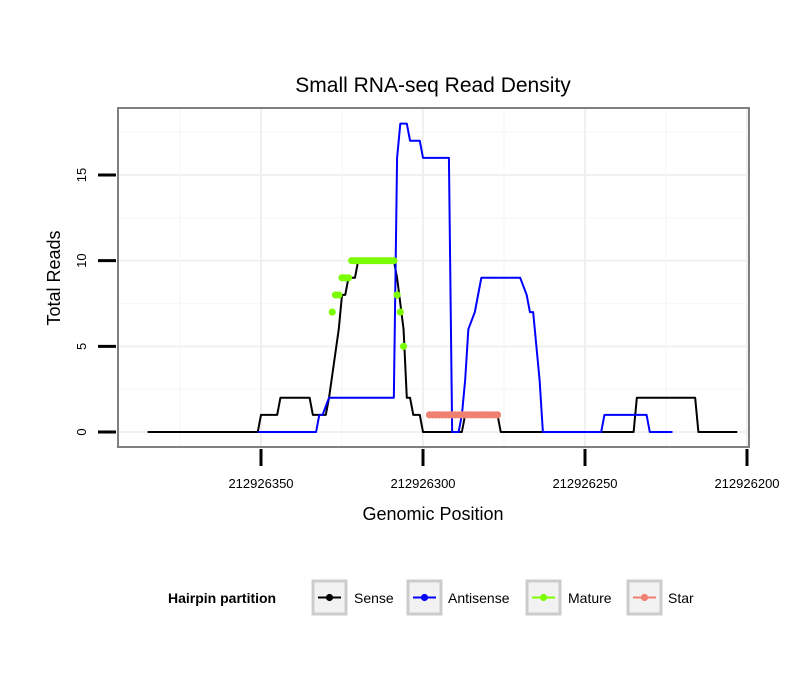 Image resolution: width=810 pixels, height=690 pixels. What do you see at coordinates (81, 175) in the screenshot?
I see `y-tick-label: 15` at bounding box center [81, 175].